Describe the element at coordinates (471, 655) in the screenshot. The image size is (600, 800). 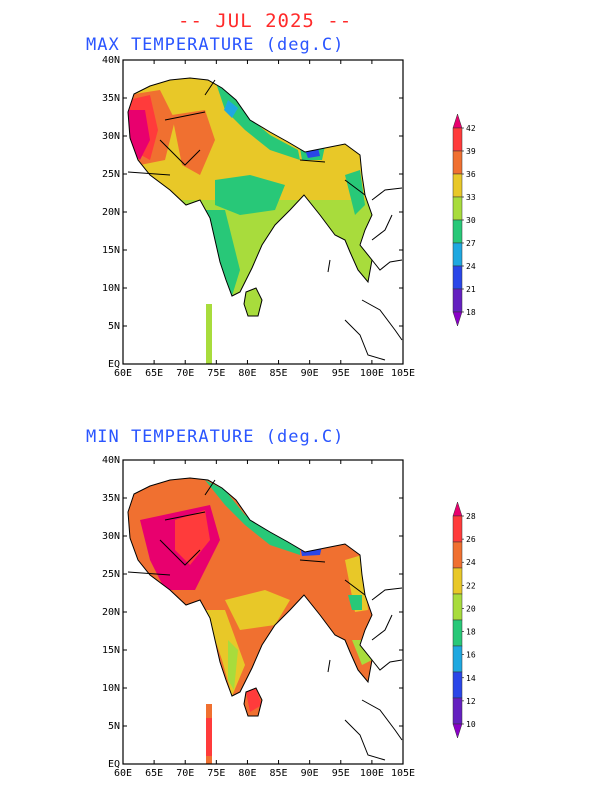
I see `colorbar-label: 16` at that location.